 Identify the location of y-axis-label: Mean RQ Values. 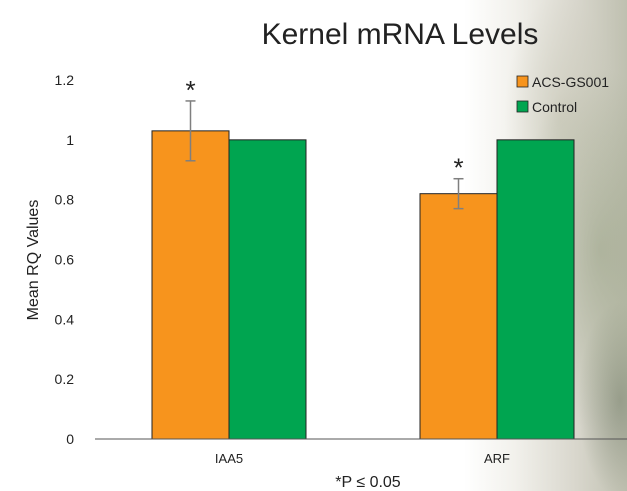
(33, 260).